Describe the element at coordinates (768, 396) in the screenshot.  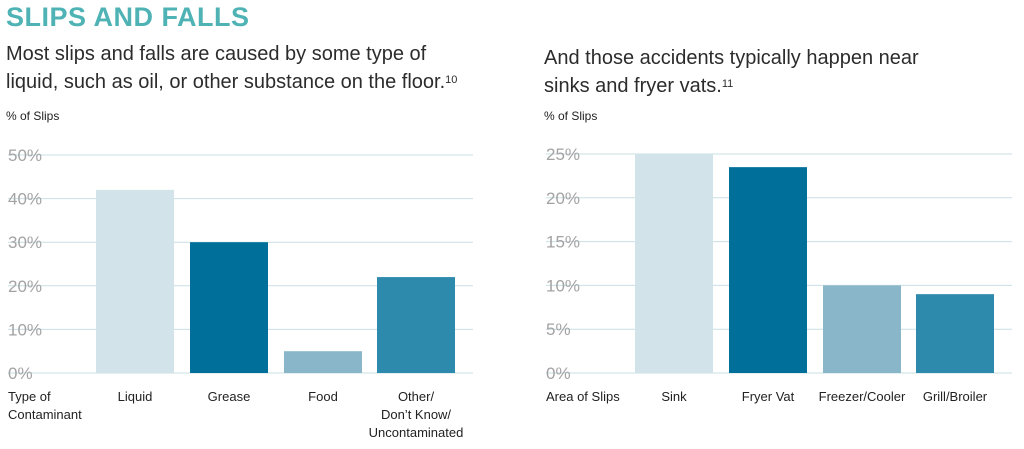
I see `right-chart-category-label: Fryer Vat` at that location.